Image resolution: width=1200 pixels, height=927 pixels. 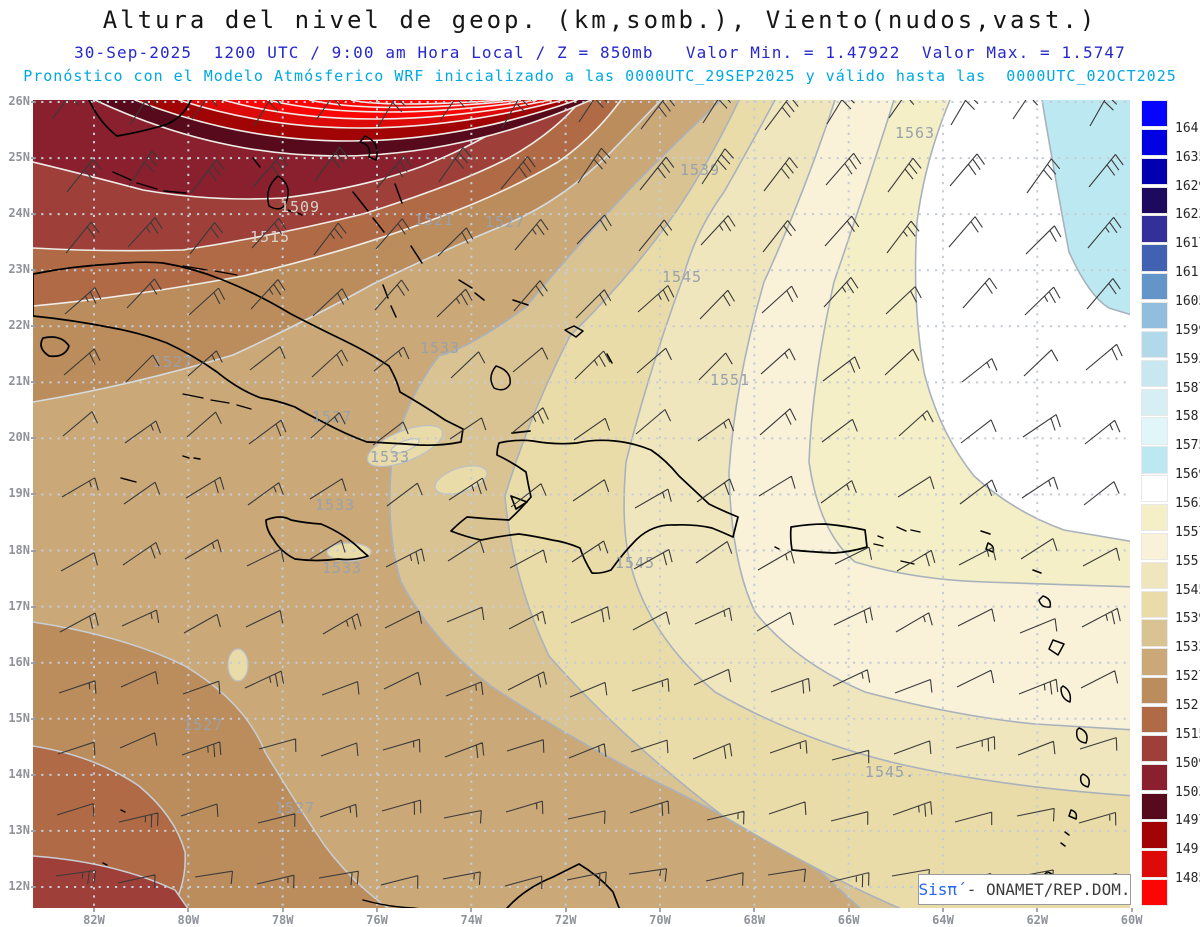 I want to click on lon-tick-label: 70W, so click(x=660, y=920).